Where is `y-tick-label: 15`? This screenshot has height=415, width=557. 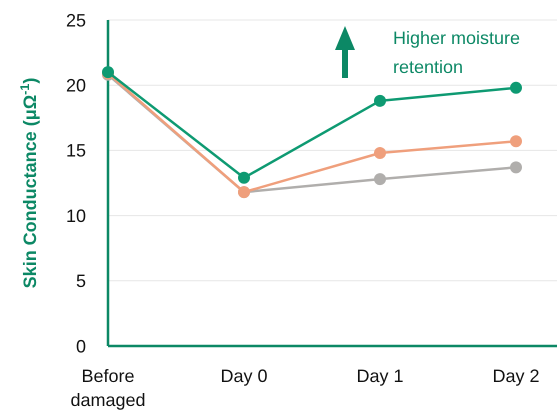 y-tick-label: 15 is located at coordinates (76, 150).